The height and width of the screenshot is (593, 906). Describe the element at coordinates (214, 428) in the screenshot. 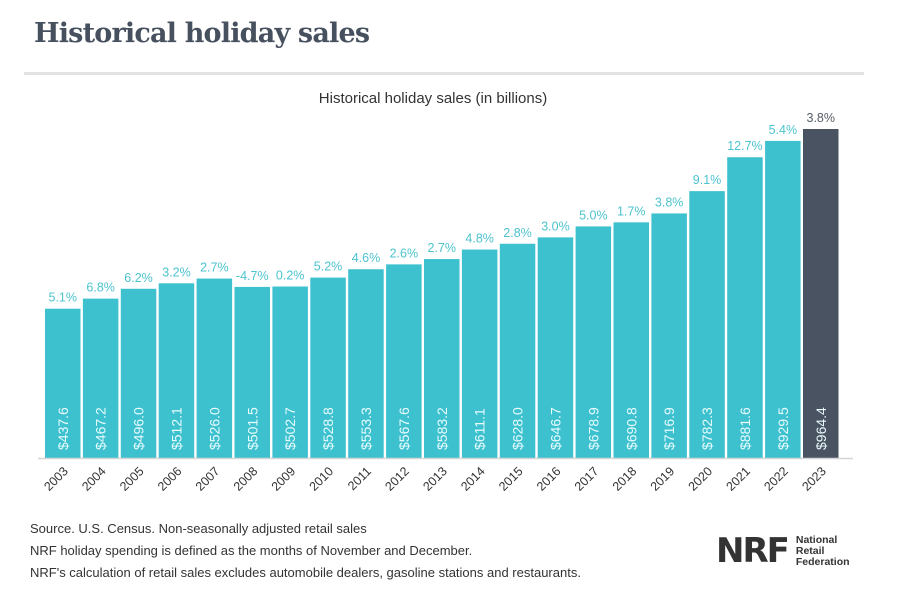

I see `value-label-2007: $526.0` at that location.